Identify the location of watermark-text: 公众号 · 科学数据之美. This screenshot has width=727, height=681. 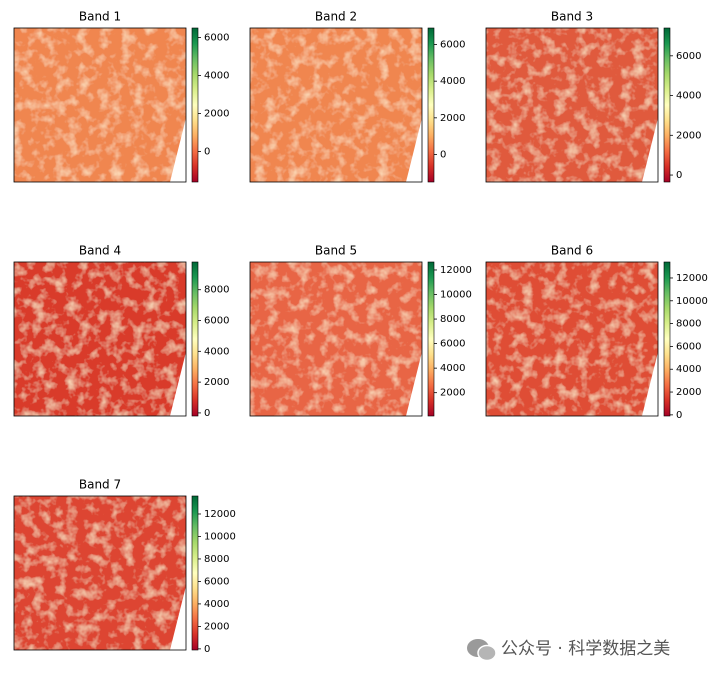
(585, 649).